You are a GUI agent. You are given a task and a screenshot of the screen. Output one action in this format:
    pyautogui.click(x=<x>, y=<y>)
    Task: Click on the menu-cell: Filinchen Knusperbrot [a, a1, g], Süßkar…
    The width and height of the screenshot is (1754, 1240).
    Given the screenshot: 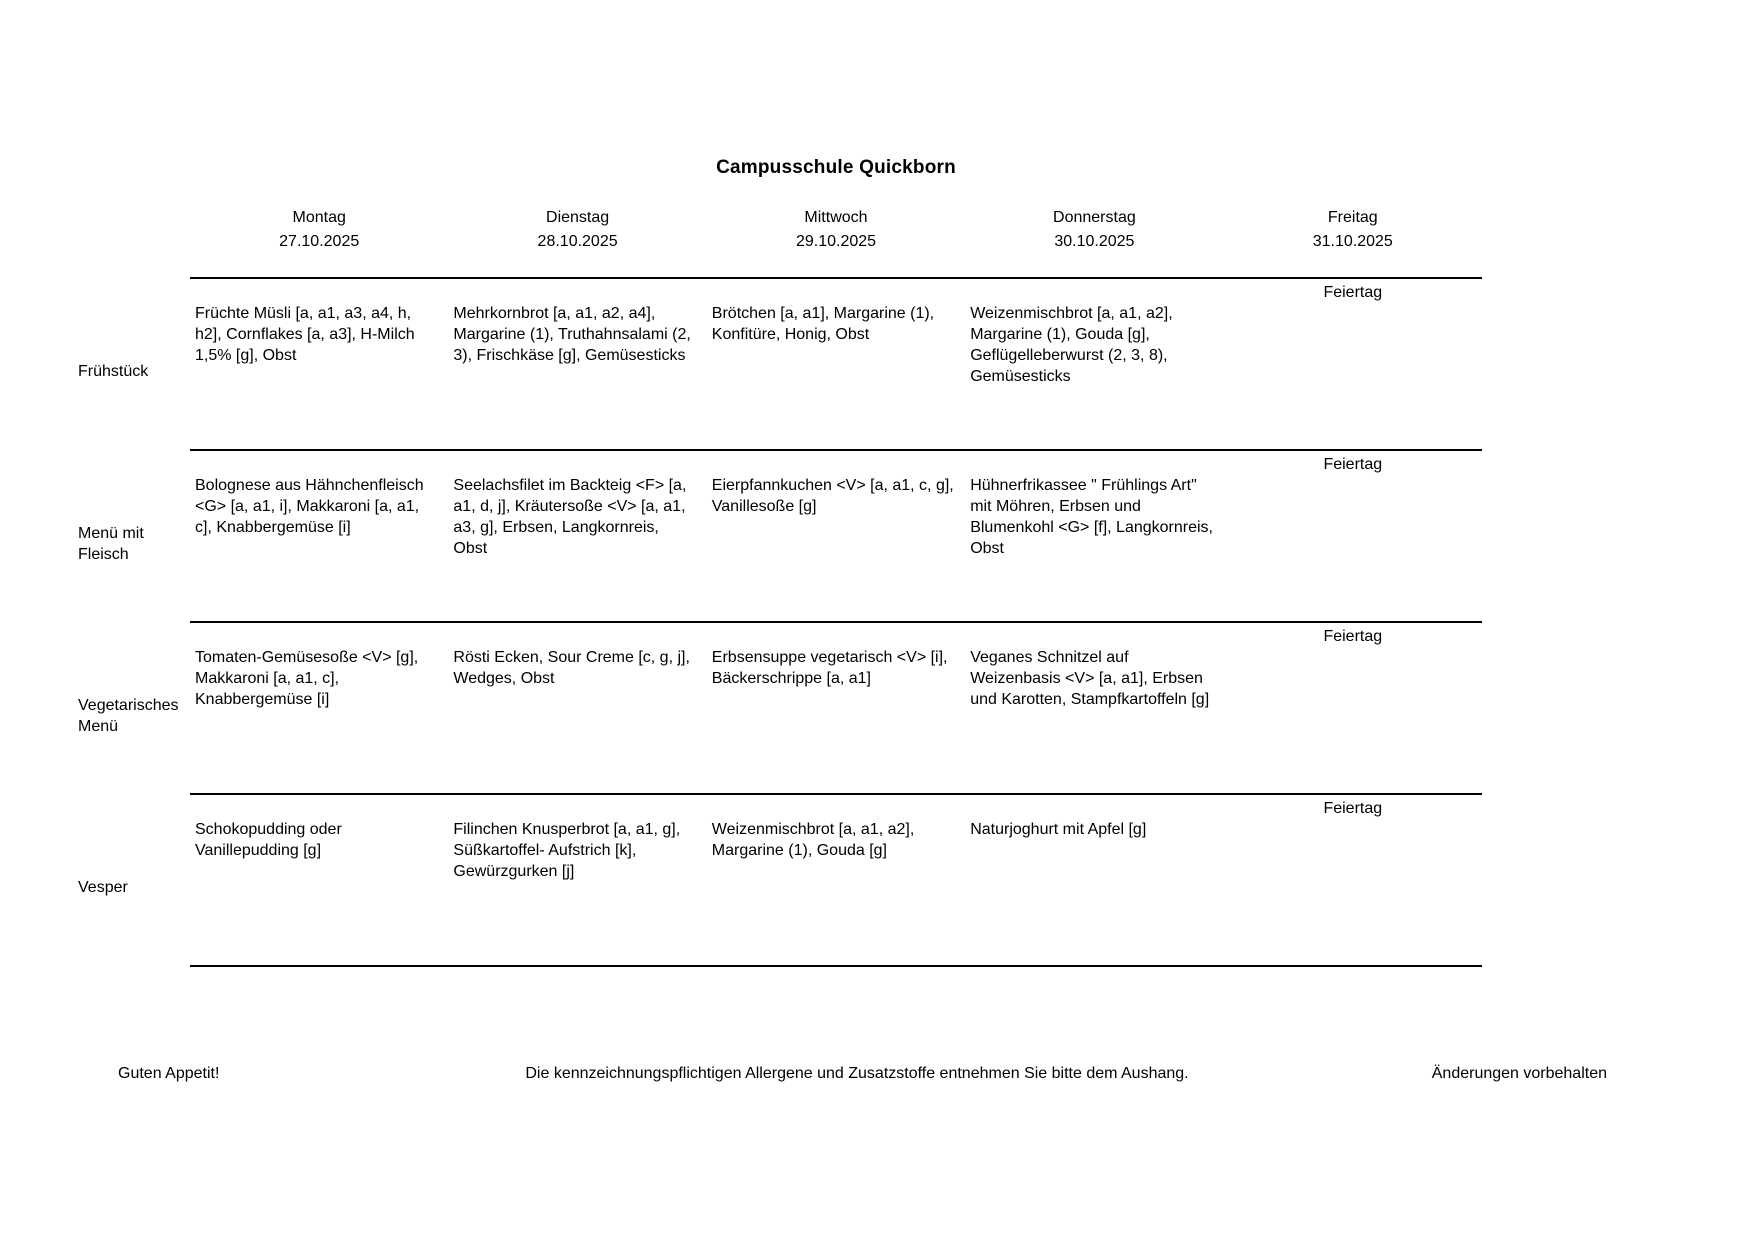 What is the action you would take?
    pyautogui.click(x=567, y=850)
    